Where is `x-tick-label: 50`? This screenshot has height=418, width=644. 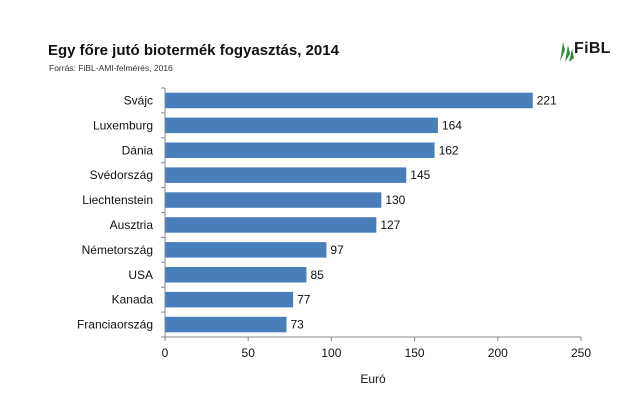 x-tick-label: 50 is located at coordinates (249, 353).